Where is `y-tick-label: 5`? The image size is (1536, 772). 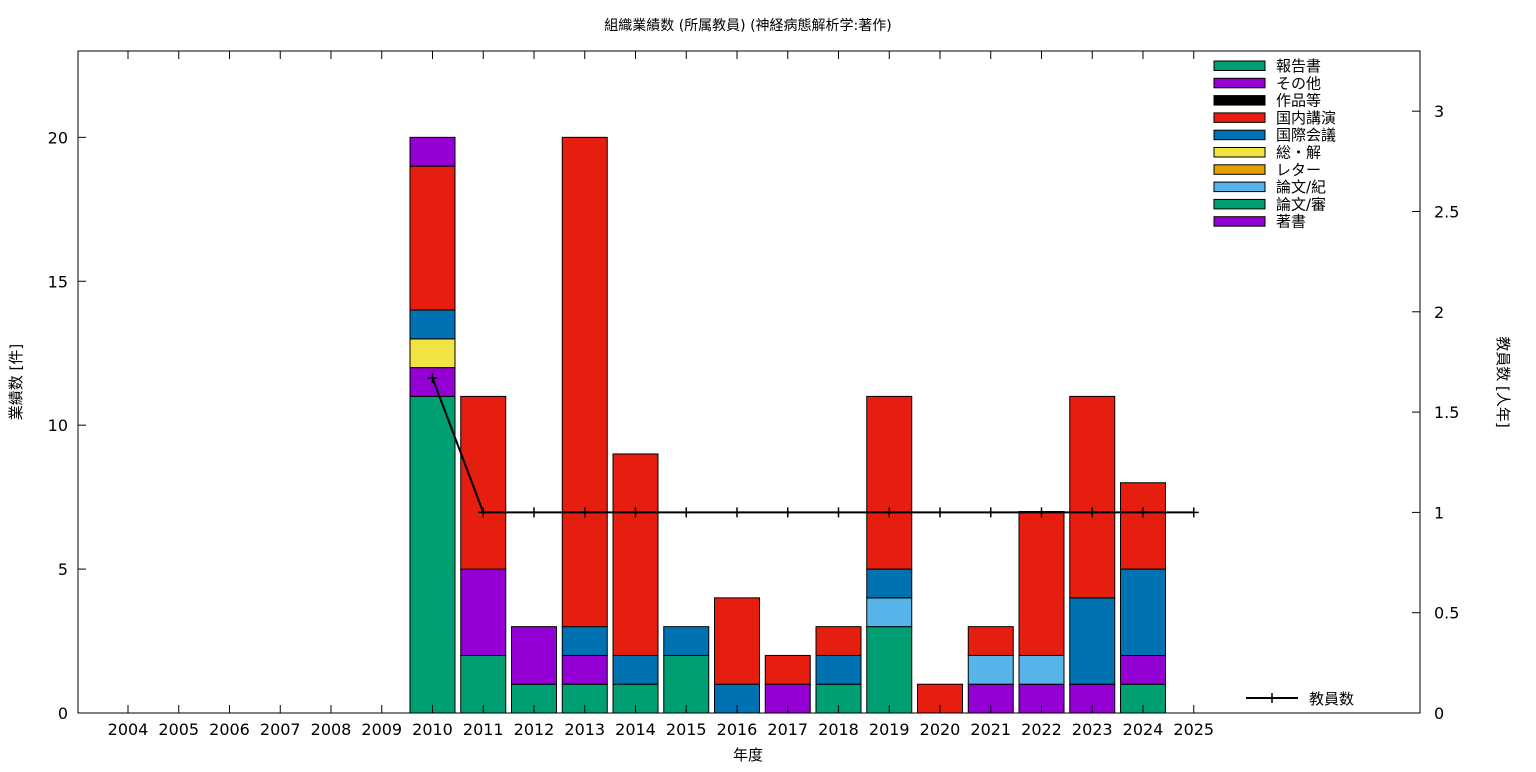
y-tick-label: 5 is located at coordinates (63, 569).